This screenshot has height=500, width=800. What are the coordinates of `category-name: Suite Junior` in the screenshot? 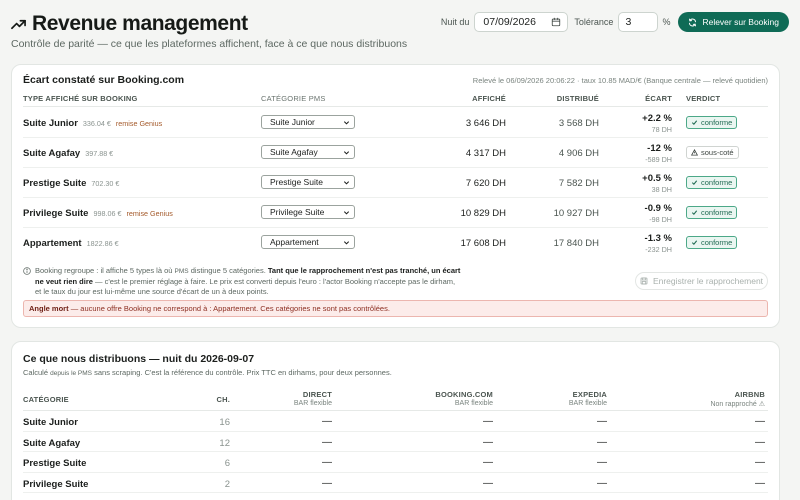 It's located at (50, 422).